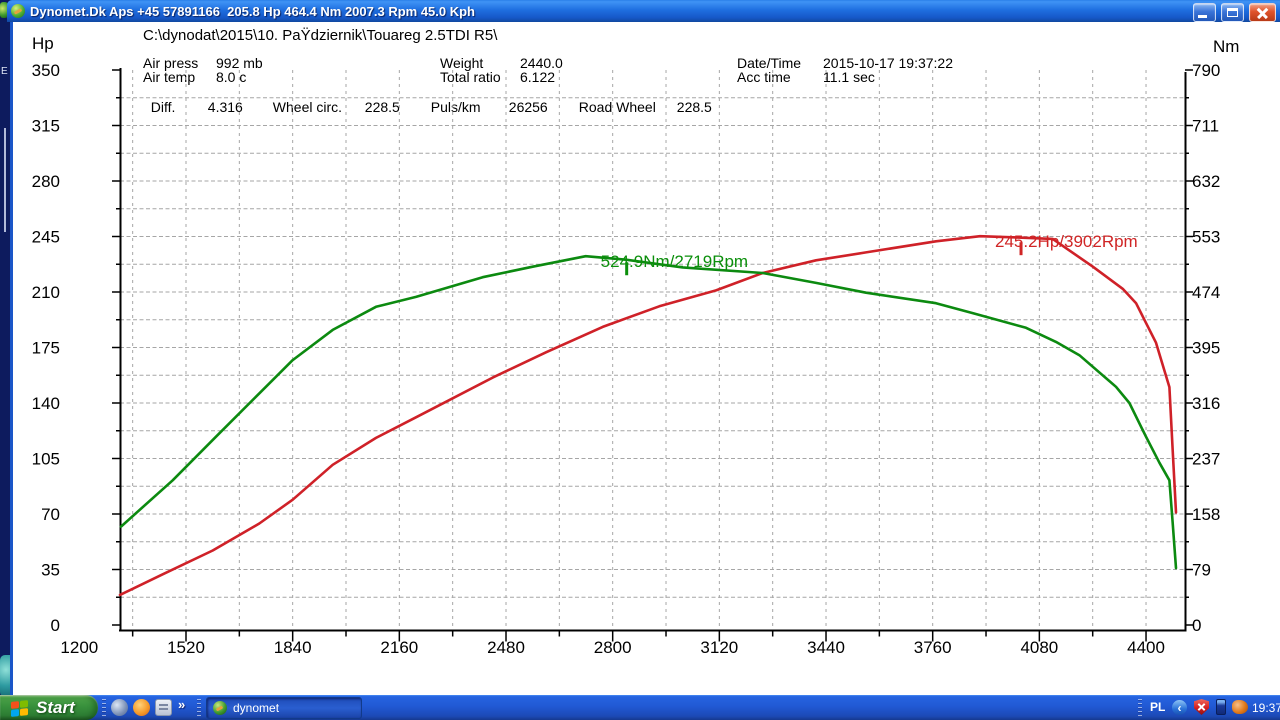 This screenshot has width=1280, height=720. What do you see at coordinates (5, 180) in the screenshot?
I see `desktop-artifact-line` at bounding box center [5, 180].